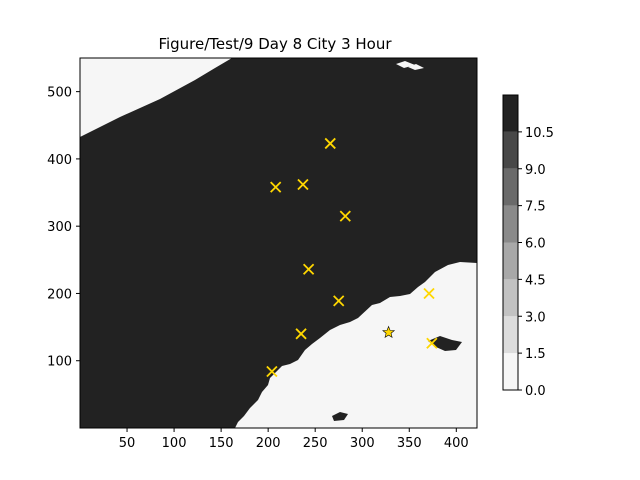 This screenshot has height=480, width=640. Describe the element at coordinates (535, 391) in the screenshot. I see `colorbar-tick-label: 0.0` at that location.